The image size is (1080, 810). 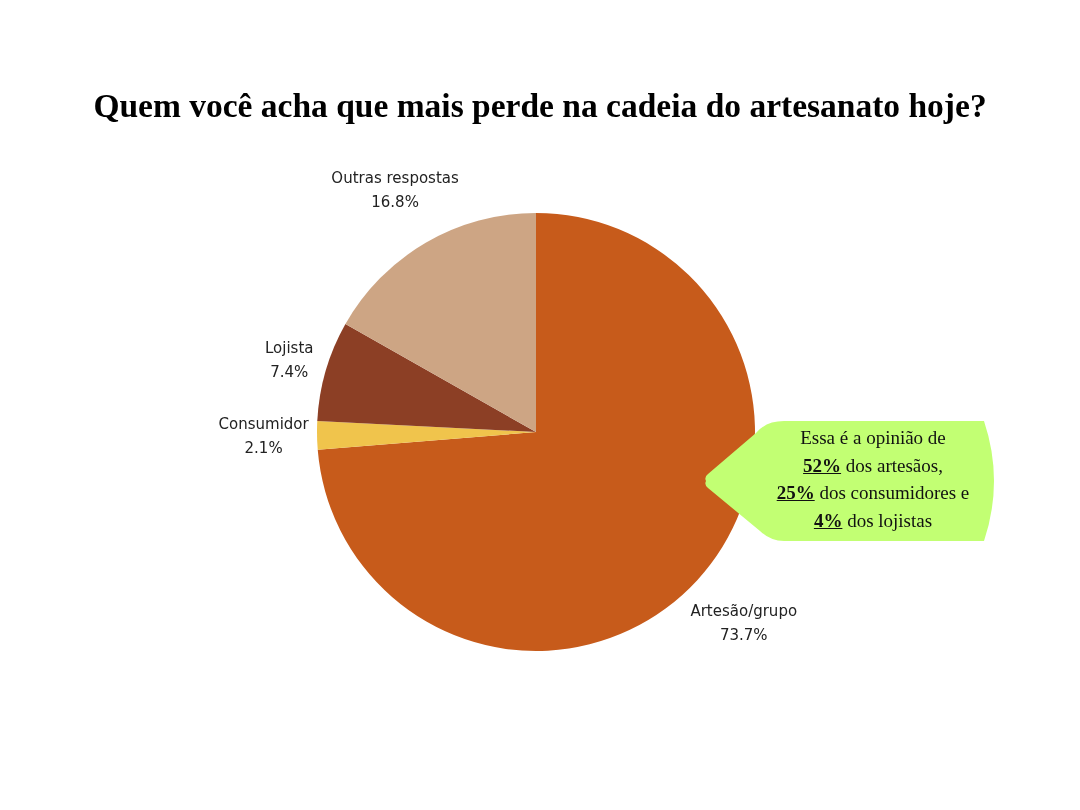 I want to click on text: Essa é a opinião de 52% dos artesãos, 25% dos consumidores e 4% dos lojistas, so click(x=873, y=479).